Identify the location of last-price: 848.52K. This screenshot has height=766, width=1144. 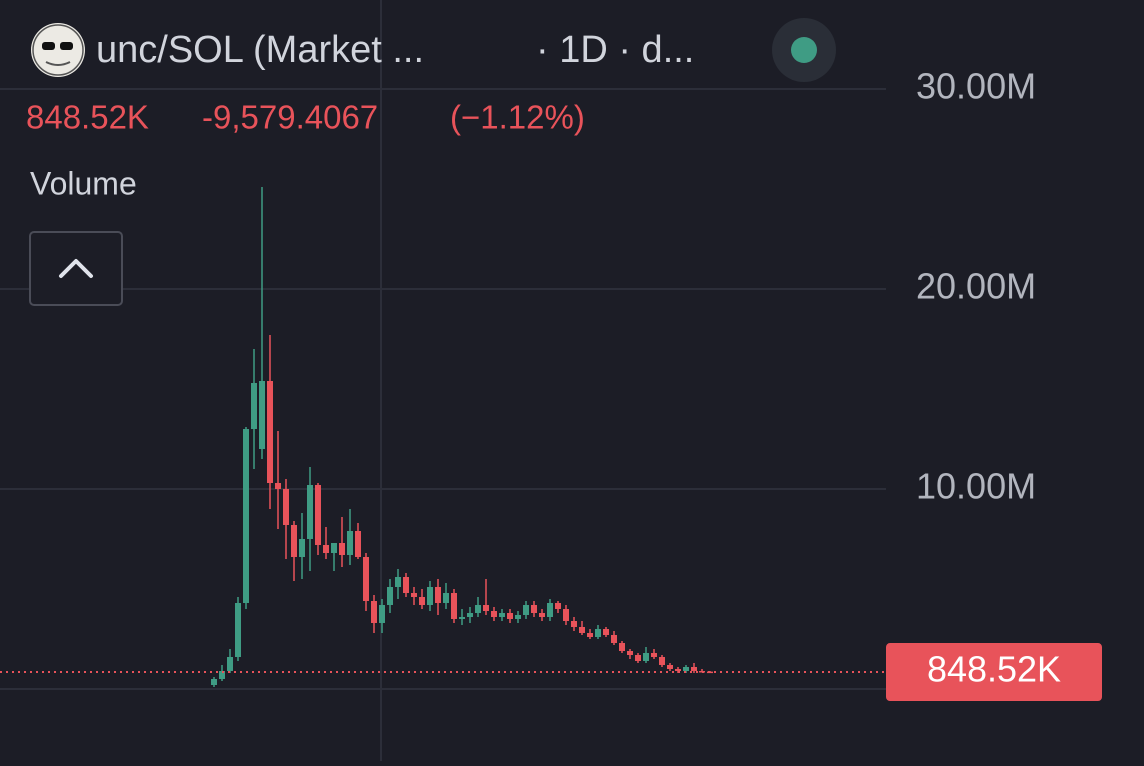
(87, 117).